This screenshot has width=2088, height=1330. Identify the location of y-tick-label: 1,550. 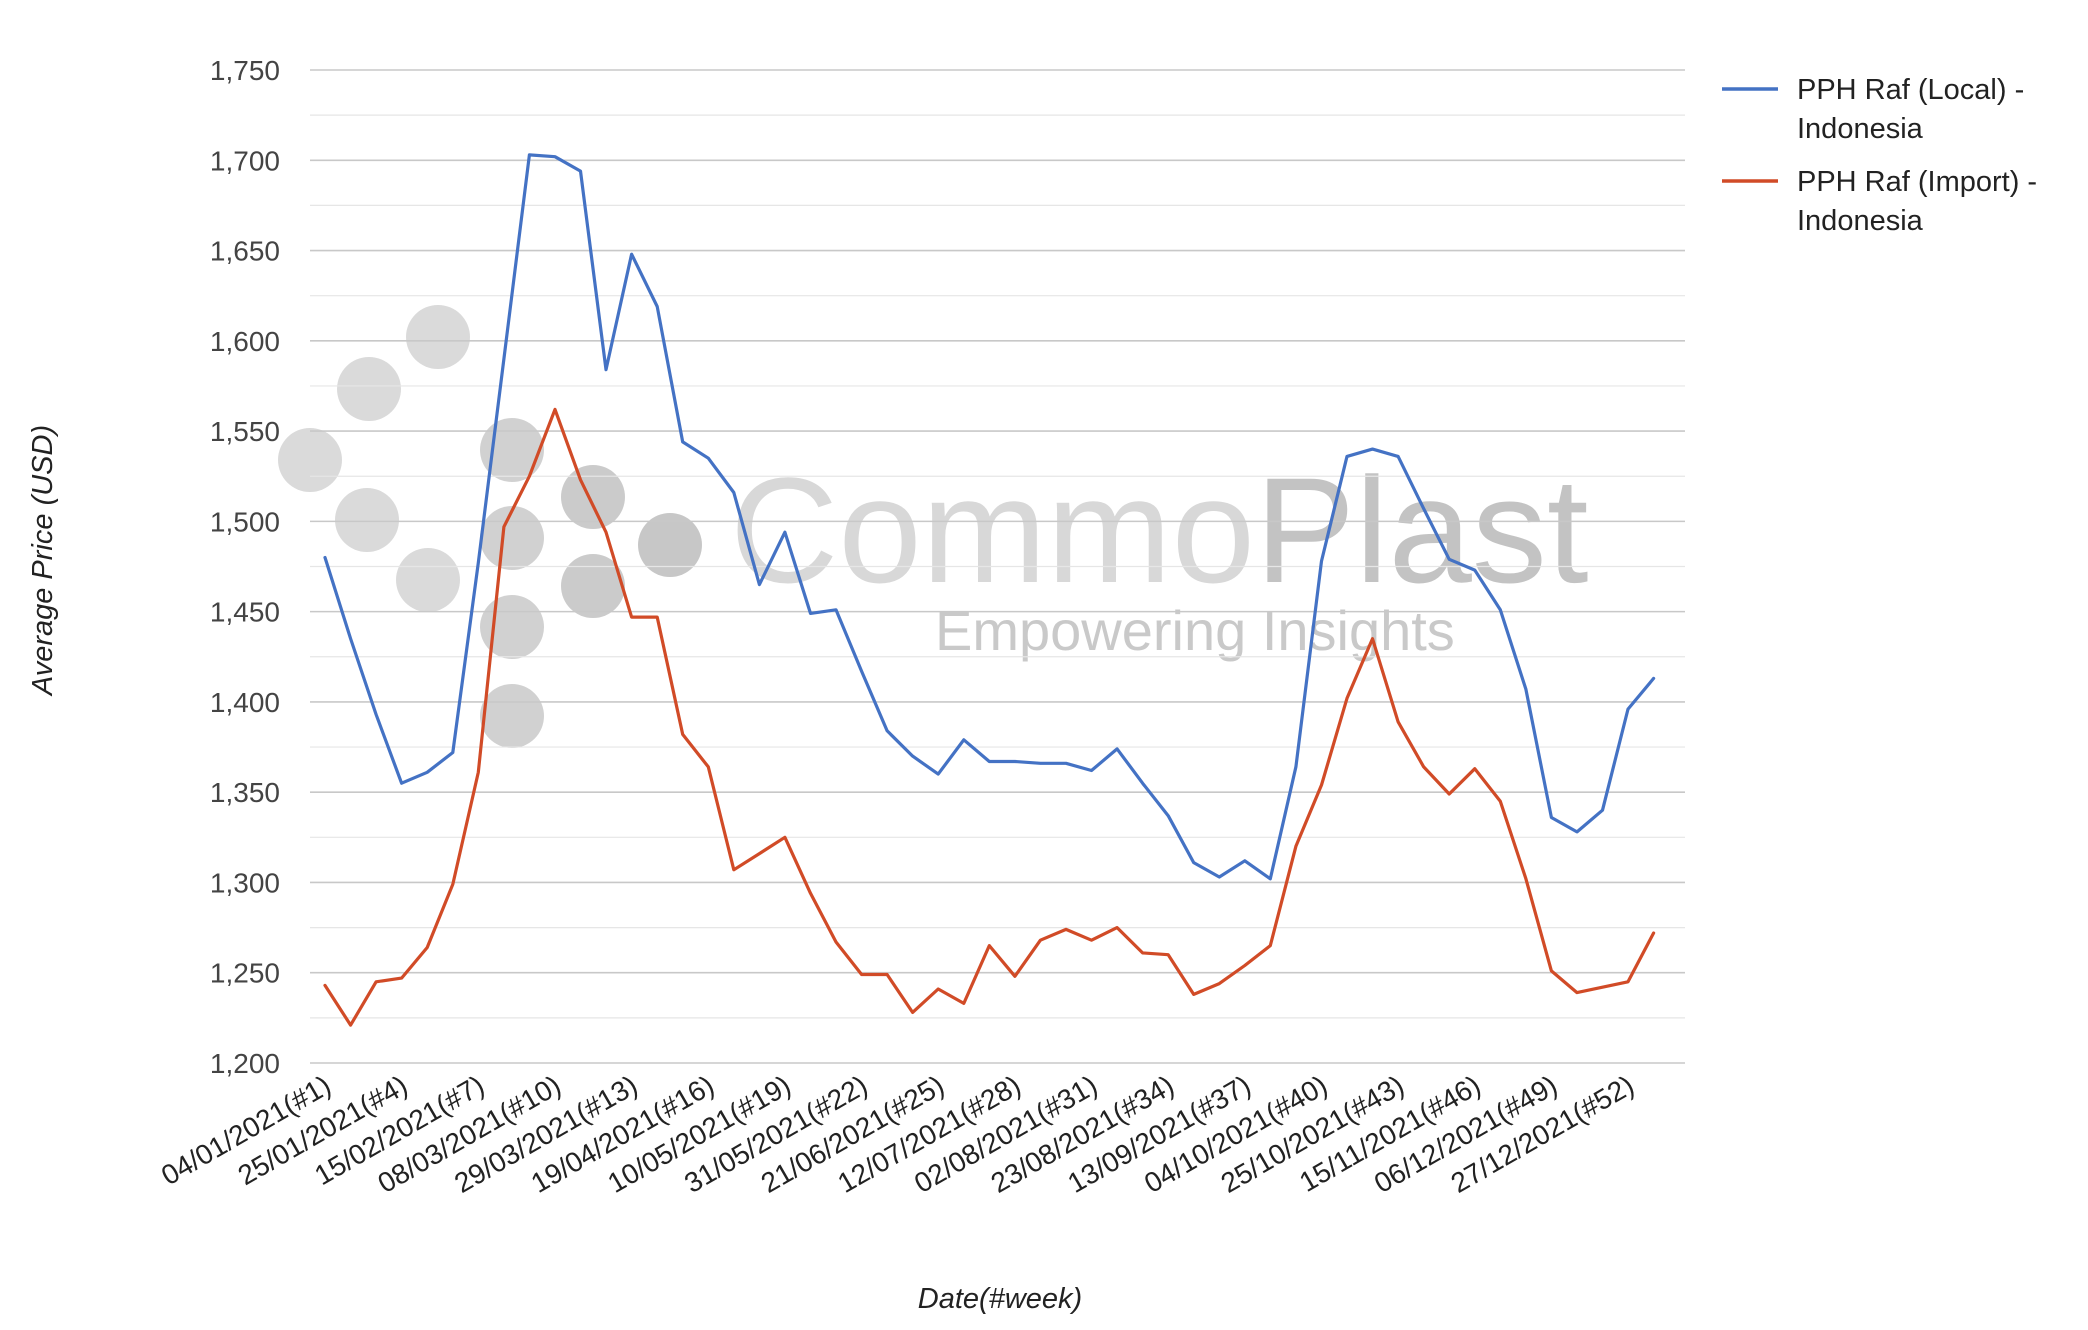
(245, 431).